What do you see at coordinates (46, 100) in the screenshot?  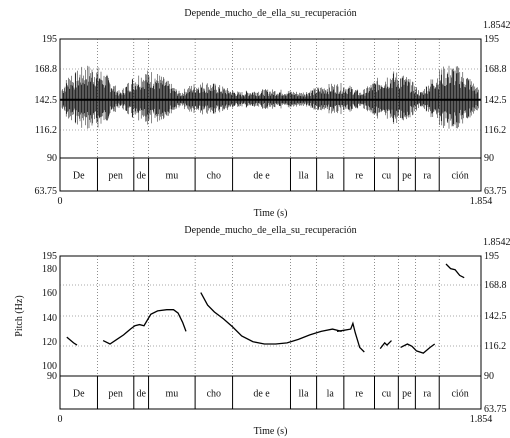 I see `y-tick-label-left: 142.5` at bounding box center [46, 100].